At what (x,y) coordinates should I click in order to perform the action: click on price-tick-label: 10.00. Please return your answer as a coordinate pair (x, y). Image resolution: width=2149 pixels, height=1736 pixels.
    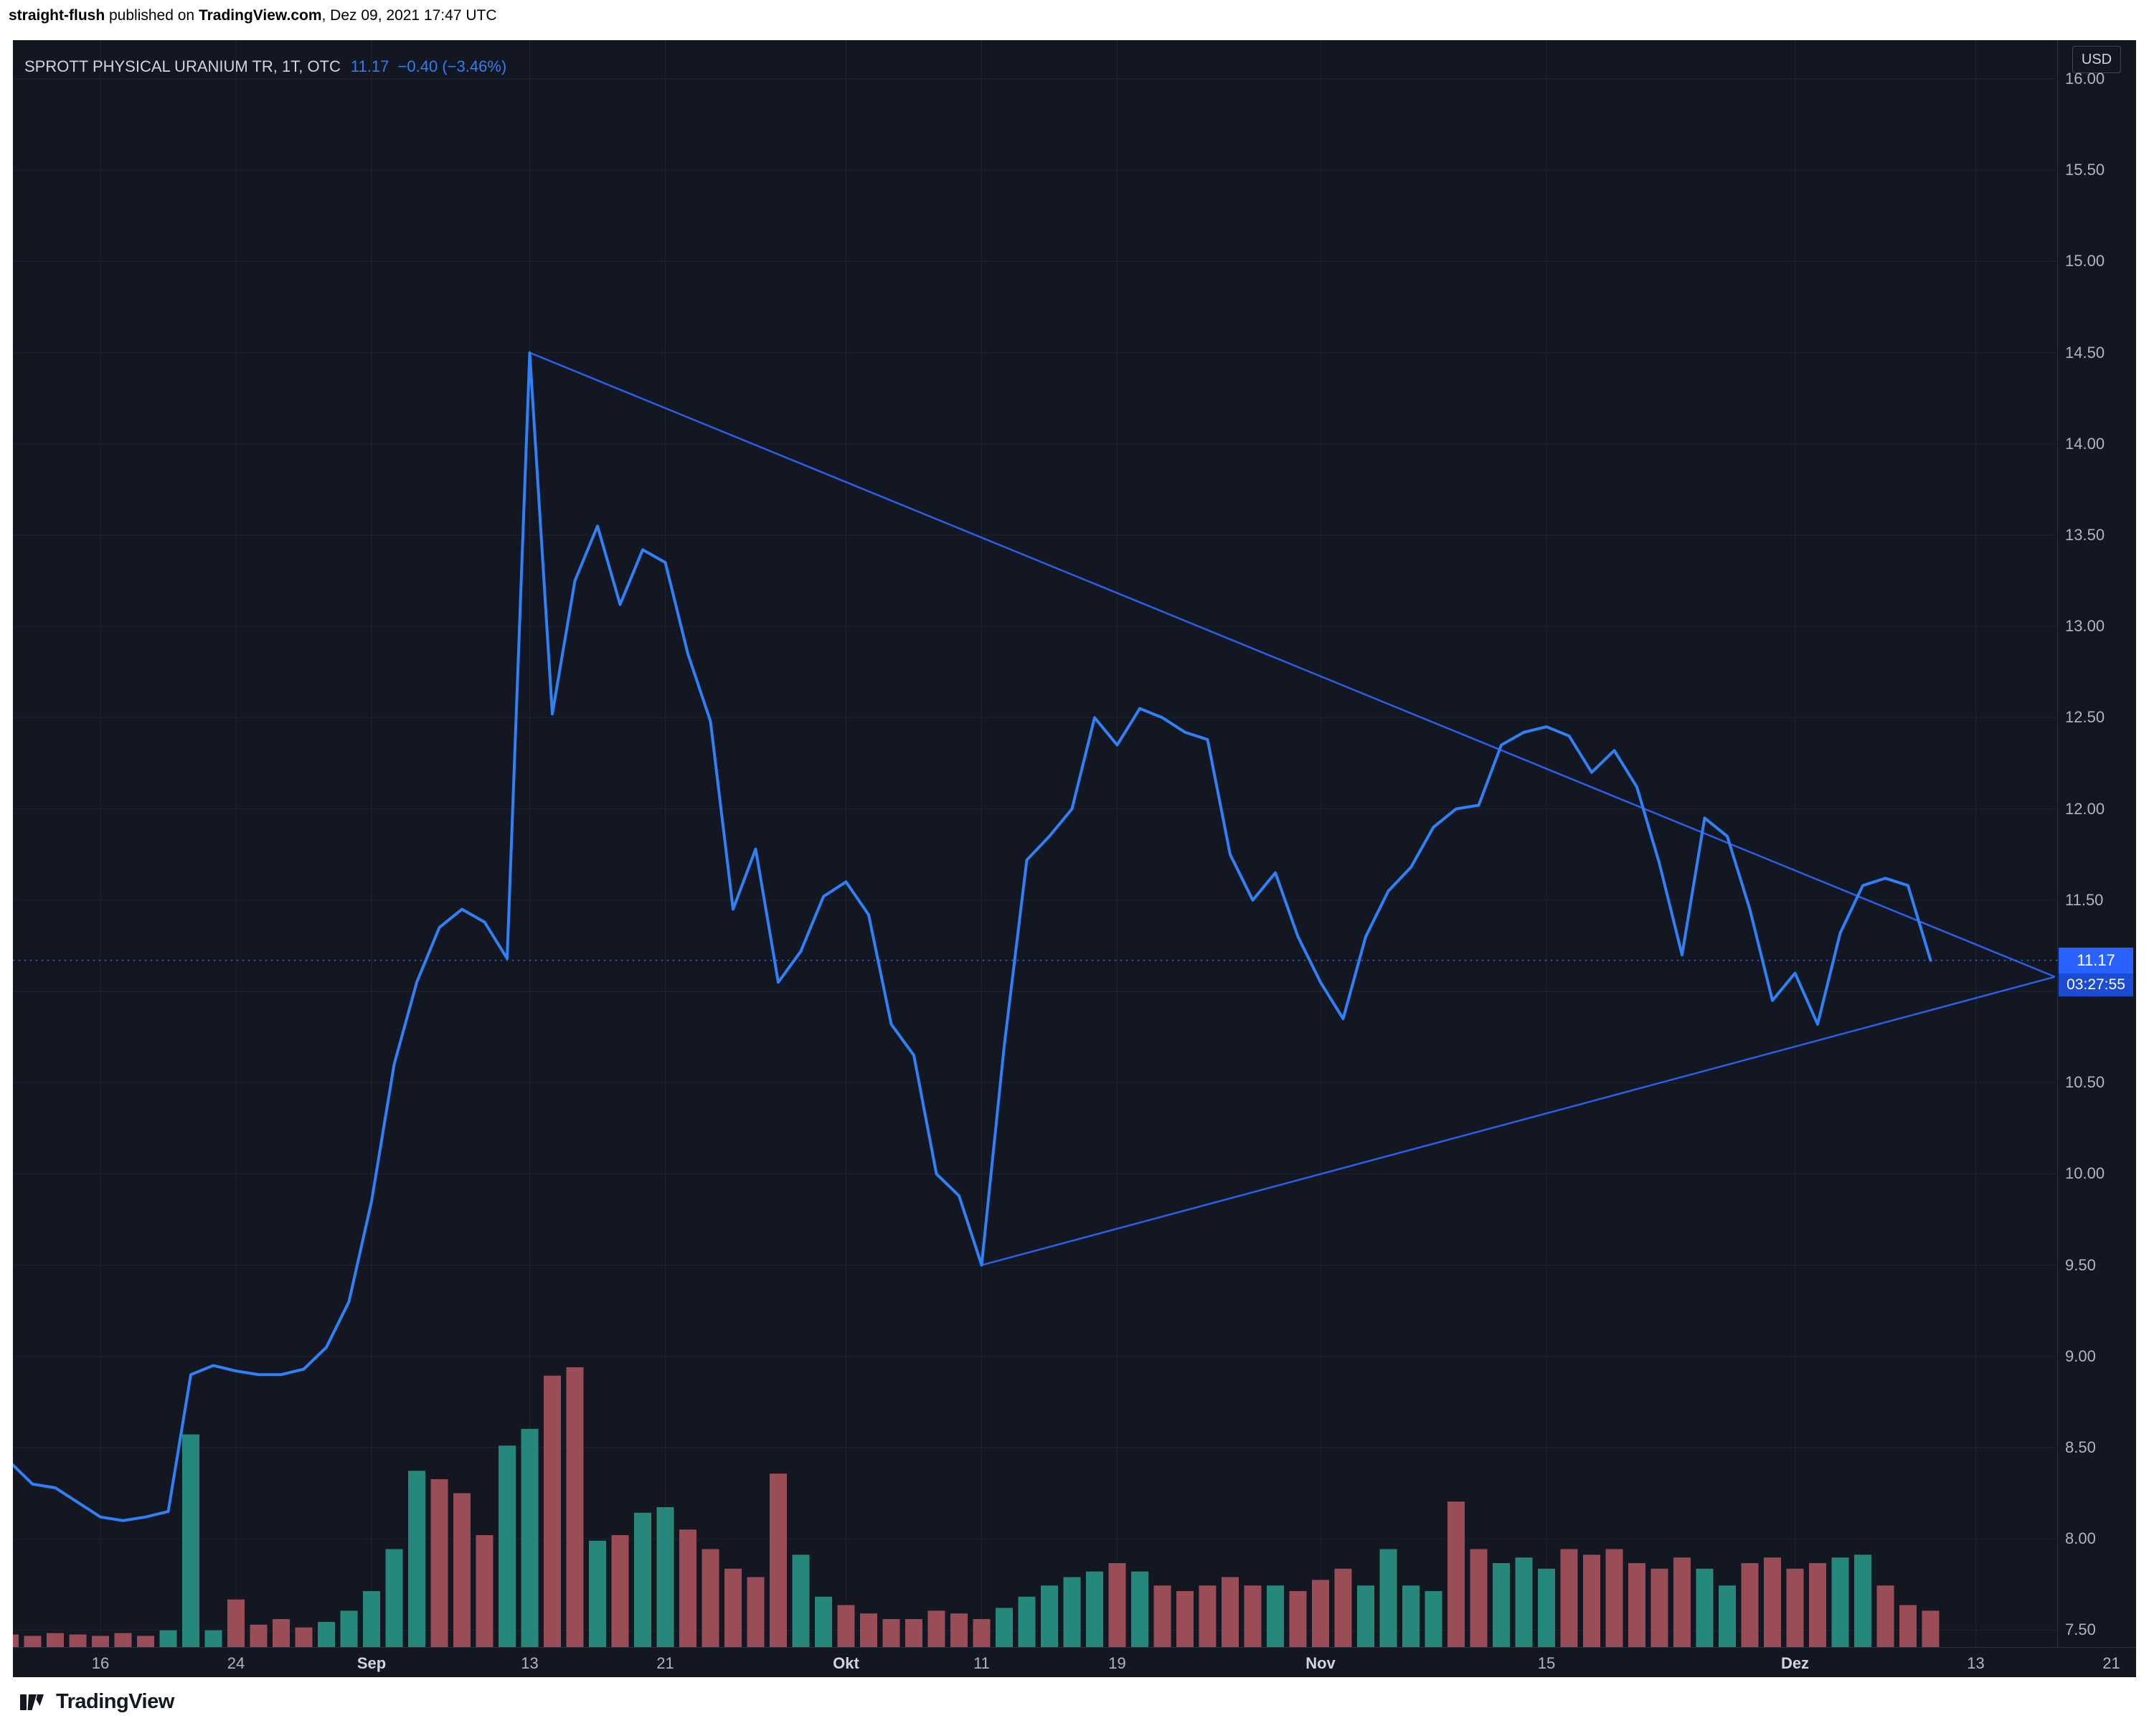
    Looking at the image, I should click on (2085, 1173).